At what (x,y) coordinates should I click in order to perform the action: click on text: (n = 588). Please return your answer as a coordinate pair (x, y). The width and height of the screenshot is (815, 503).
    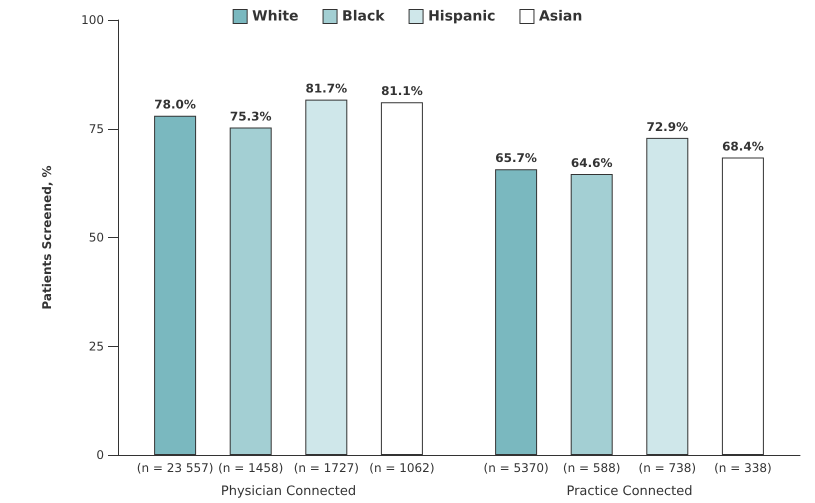
    Looking at the image, I should click on (591, 468).